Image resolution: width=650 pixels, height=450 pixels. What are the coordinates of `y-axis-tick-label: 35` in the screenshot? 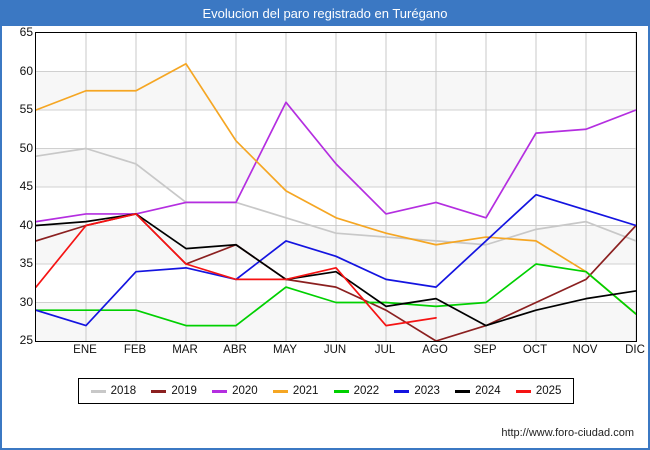 It's located at (26, 263).